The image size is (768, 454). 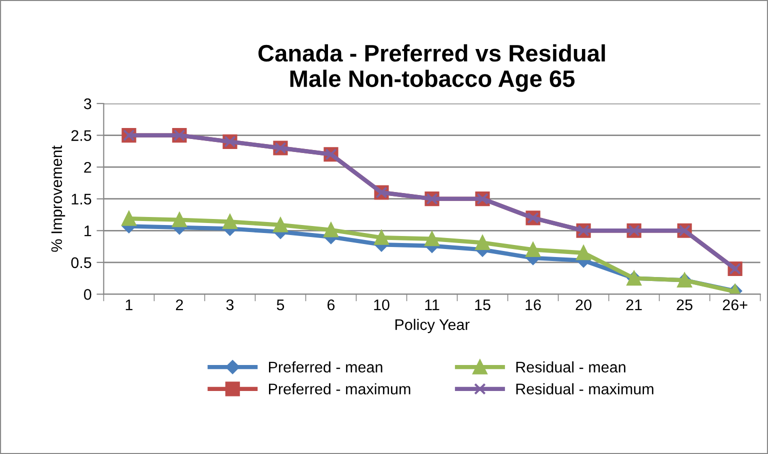 I want to click on y-tick-label: 1, so click(x=88, y=231).